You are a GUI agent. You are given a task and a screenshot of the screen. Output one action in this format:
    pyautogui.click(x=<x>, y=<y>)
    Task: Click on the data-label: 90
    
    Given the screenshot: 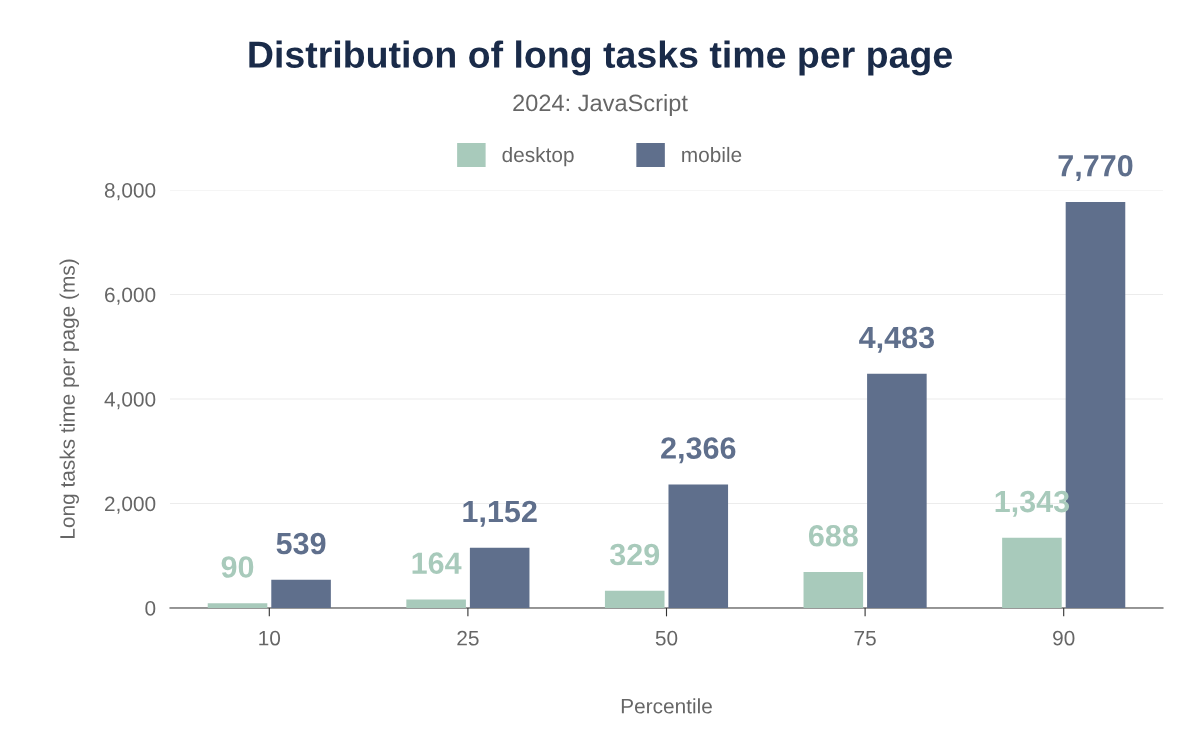 What is the action you would take?
    pyautogui.click(x=237, y=567)
    